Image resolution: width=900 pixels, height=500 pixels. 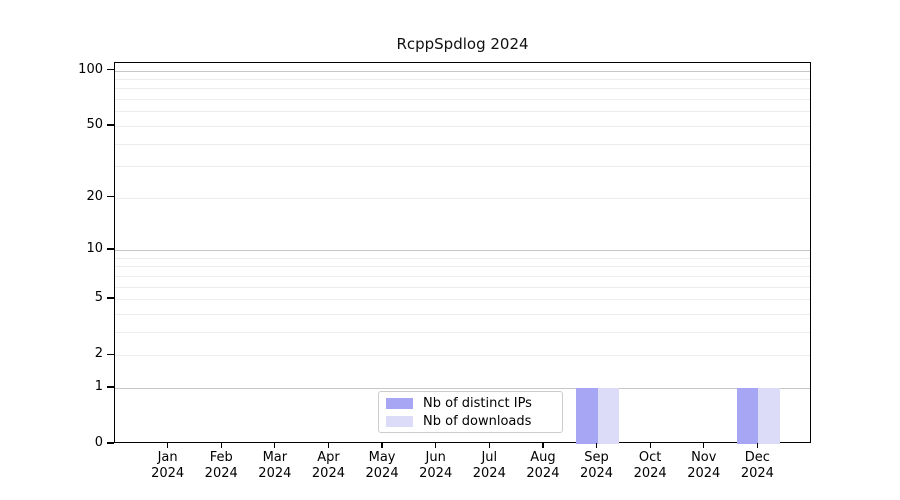 What do you see at coordinates (470, 412) in the screenshot?
I see `legend: Nb of distinct IPs Nb of downloads` at bounding box center [470, 412].